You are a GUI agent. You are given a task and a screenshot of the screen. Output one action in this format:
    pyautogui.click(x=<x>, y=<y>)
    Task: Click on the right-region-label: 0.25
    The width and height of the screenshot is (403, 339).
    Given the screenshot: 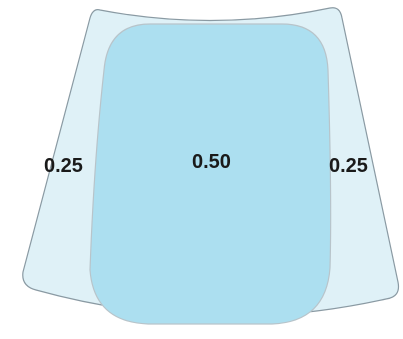 What is the action you would take?
    pyautogui.click(x=348, y=166)
    